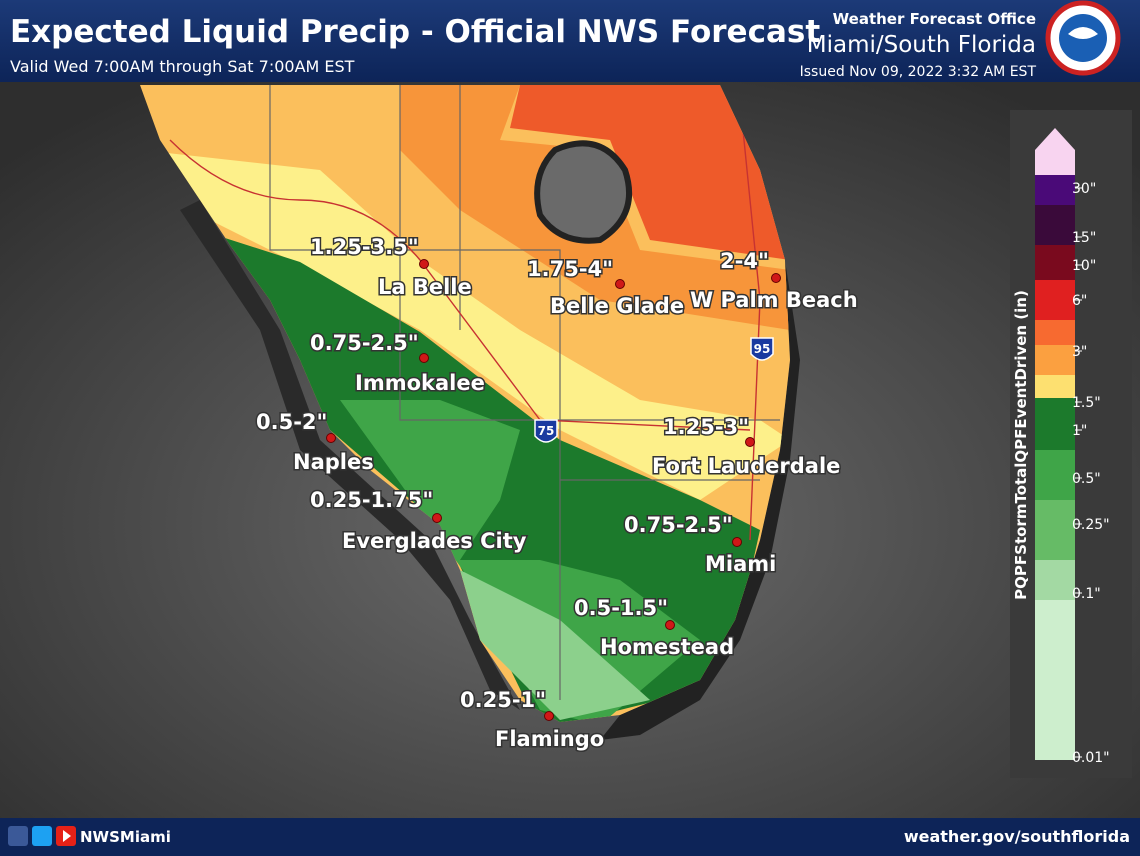  Describe the element at coordinates (921, 45) in the screenshot. I see `office-name: Miami/South Florida` at that location.